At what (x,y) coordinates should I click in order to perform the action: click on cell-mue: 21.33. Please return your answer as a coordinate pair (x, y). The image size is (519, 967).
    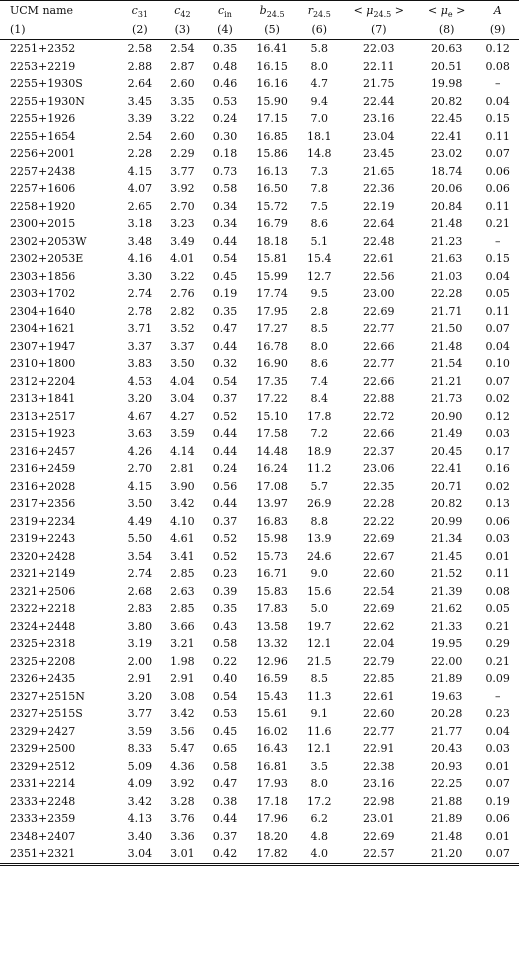
    Looking at the image, I should click on (446, 626).